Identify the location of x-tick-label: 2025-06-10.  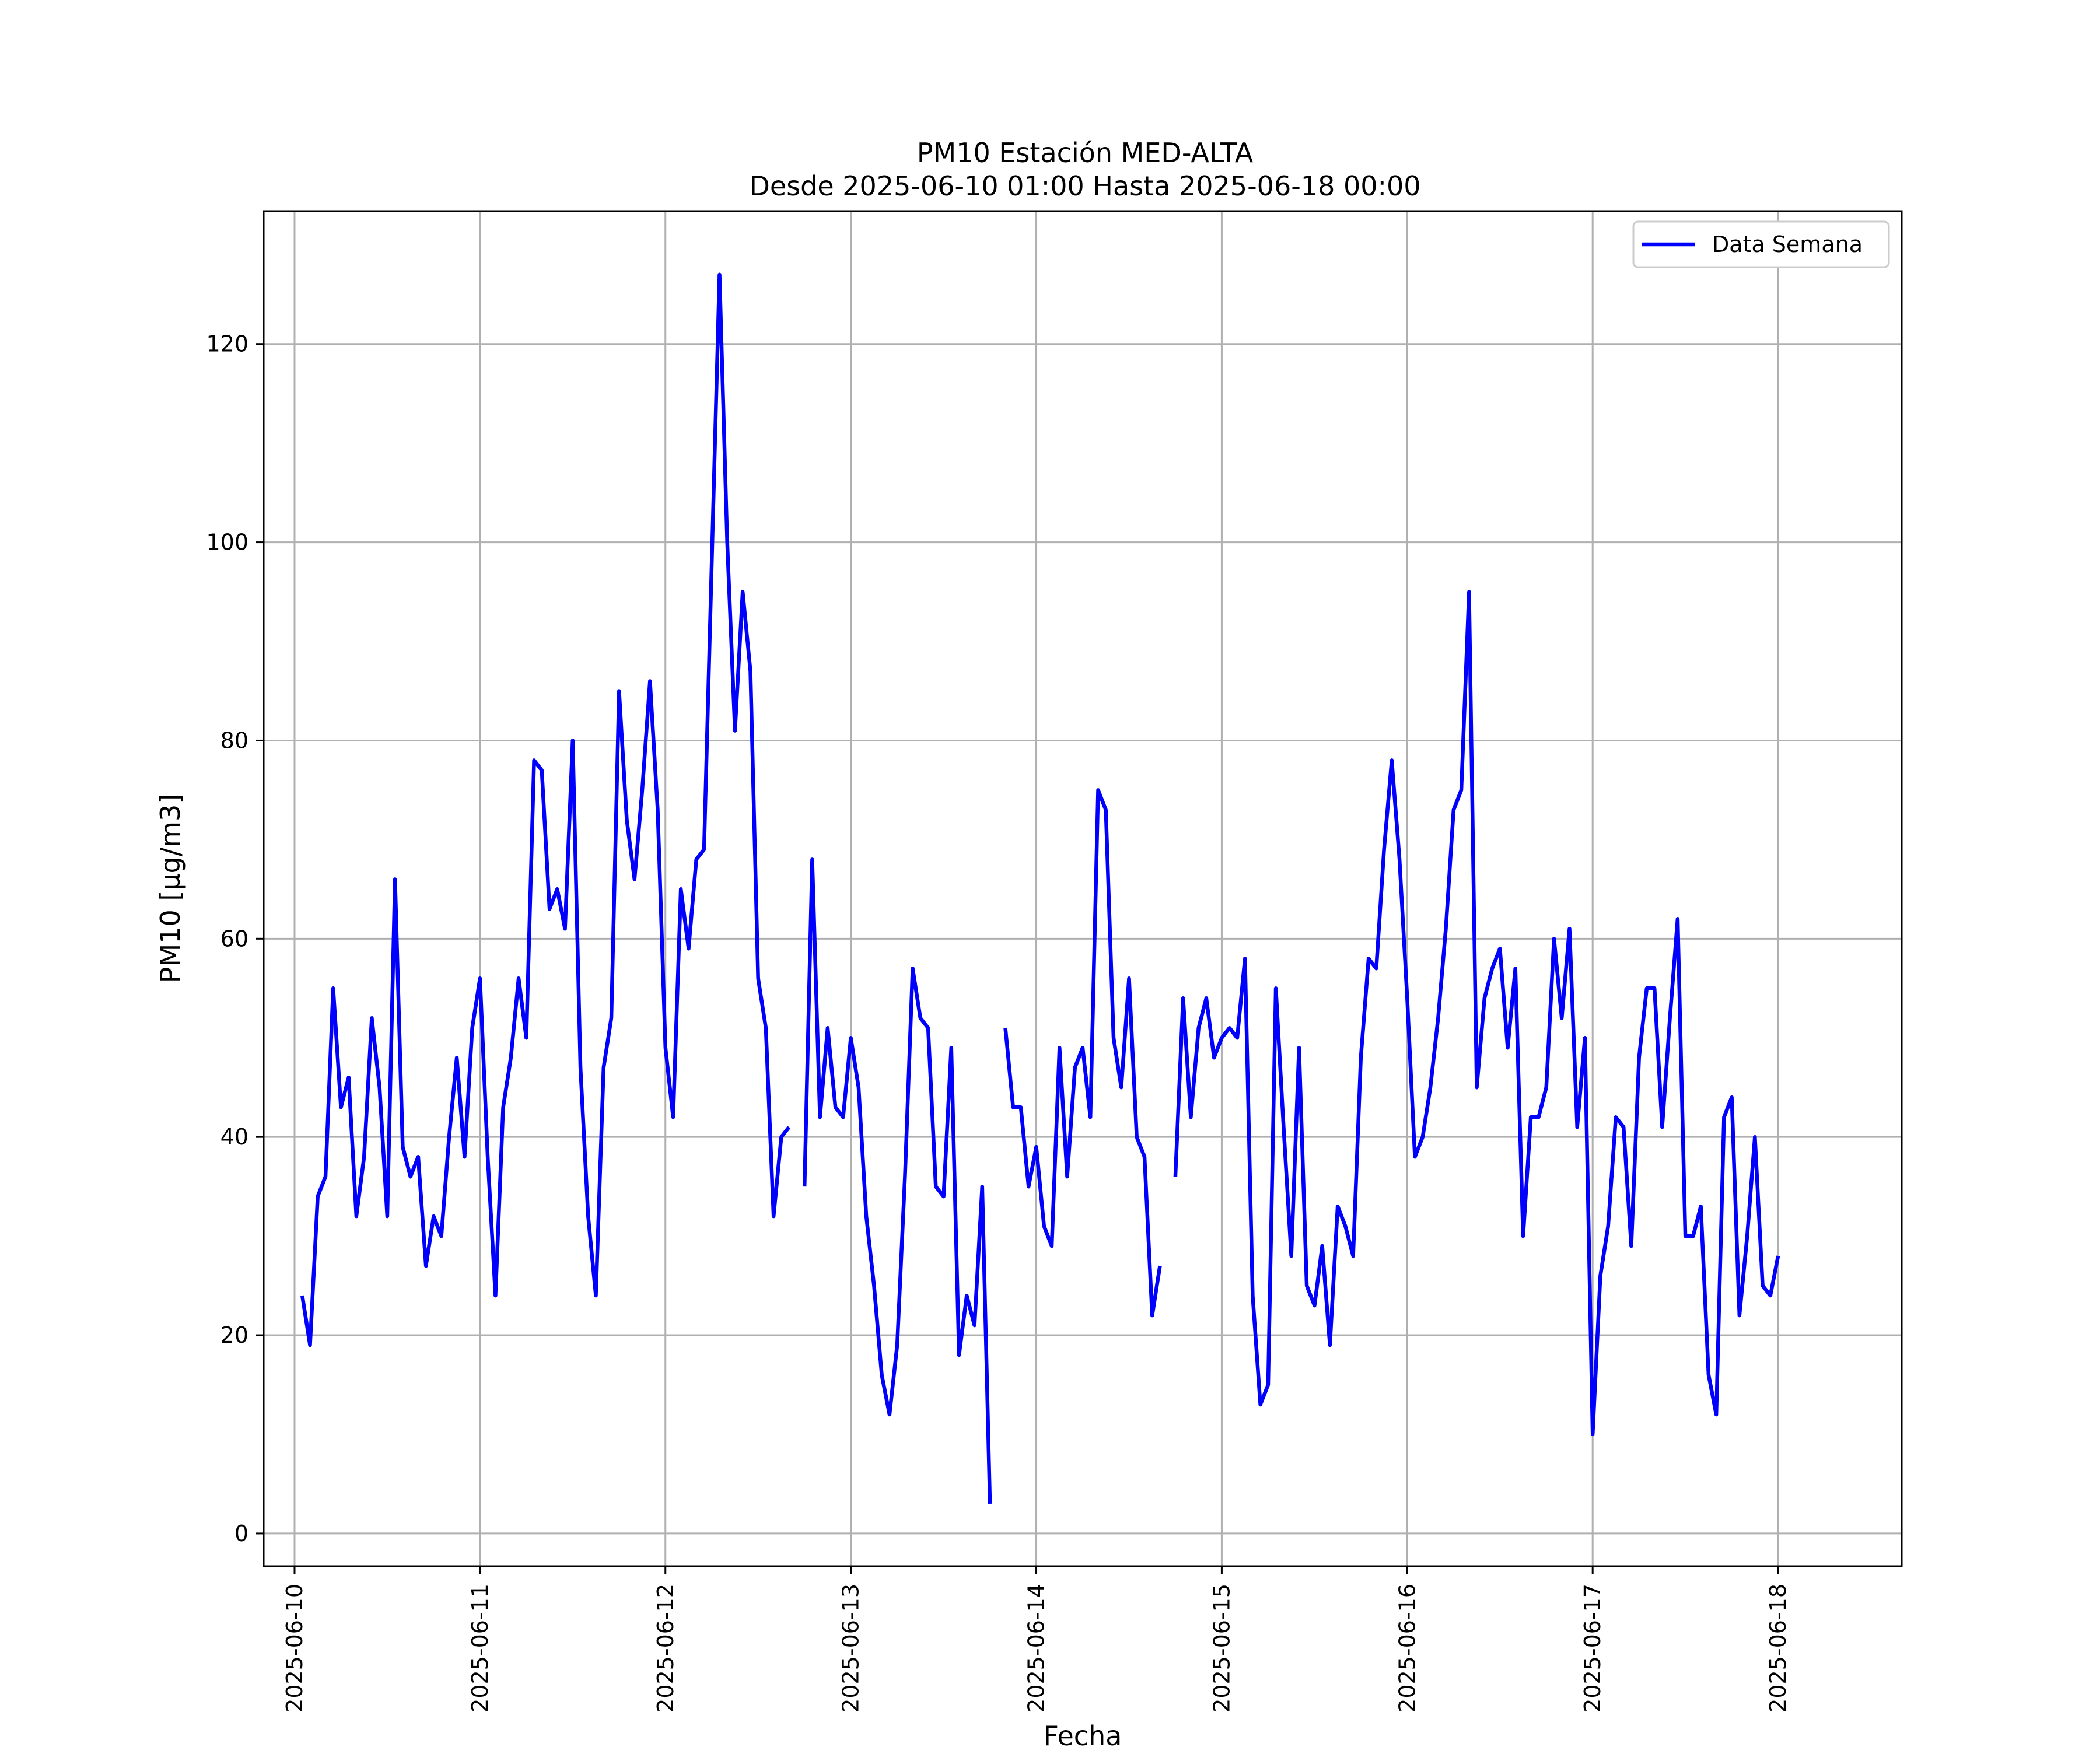
(294, 1648).